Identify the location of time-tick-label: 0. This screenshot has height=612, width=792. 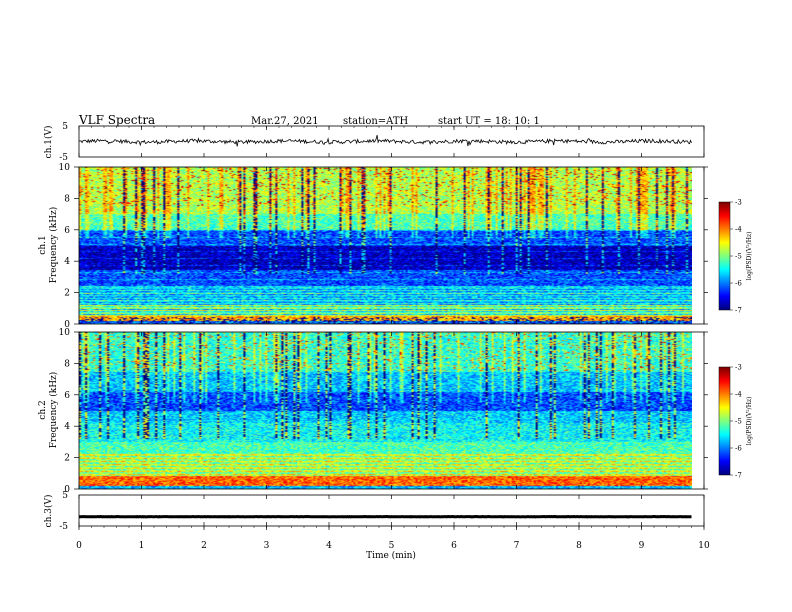
(79, 546).